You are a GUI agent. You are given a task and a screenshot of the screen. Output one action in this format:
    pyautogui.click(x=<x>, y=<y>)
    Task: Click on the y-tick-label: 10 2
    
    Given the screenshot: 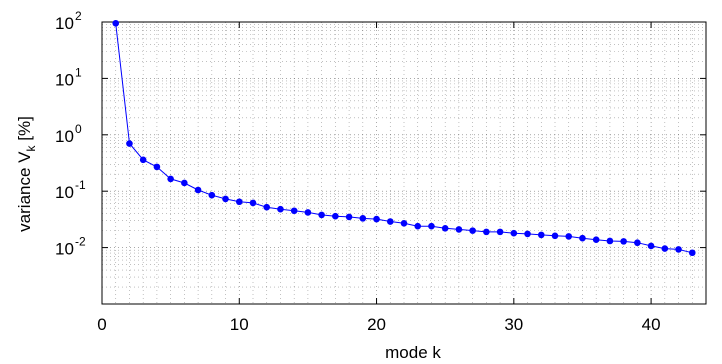 What is the action you would take?
    pyautogui.click(x=68, y=21)
    